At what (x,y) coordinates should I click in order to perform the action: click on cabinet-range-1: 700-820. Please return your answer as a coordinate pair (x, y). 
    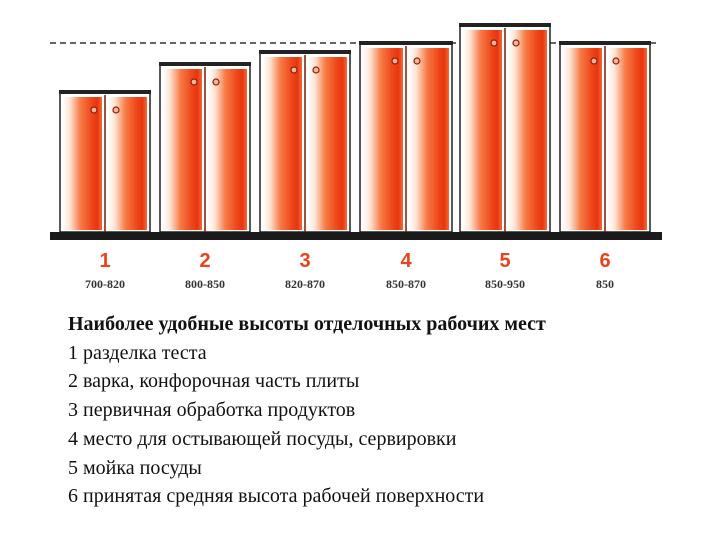
    Looking at the image, I should click on (105, 284).